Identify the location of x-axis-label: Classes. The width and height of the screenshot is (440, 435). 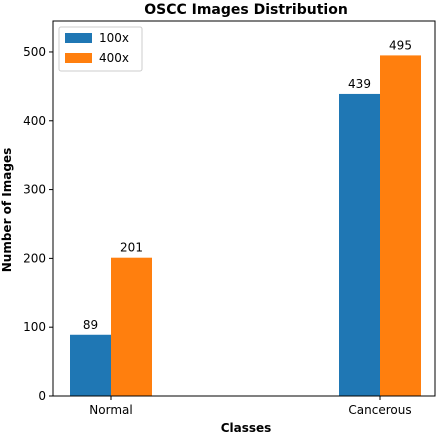
(246, 428).